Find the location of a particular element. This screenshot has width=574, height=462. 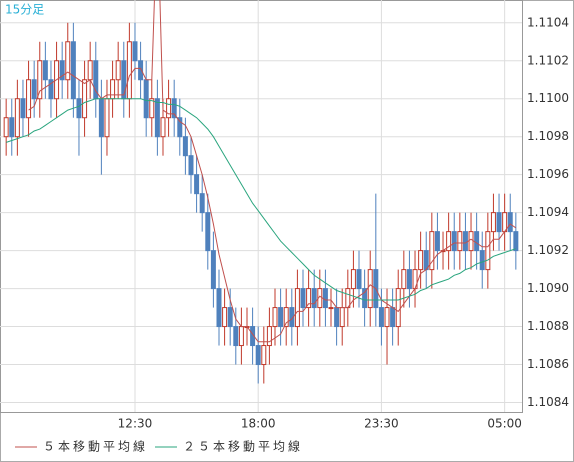

y-tick-label: 1.1096 is located at coordinates (548, 174).